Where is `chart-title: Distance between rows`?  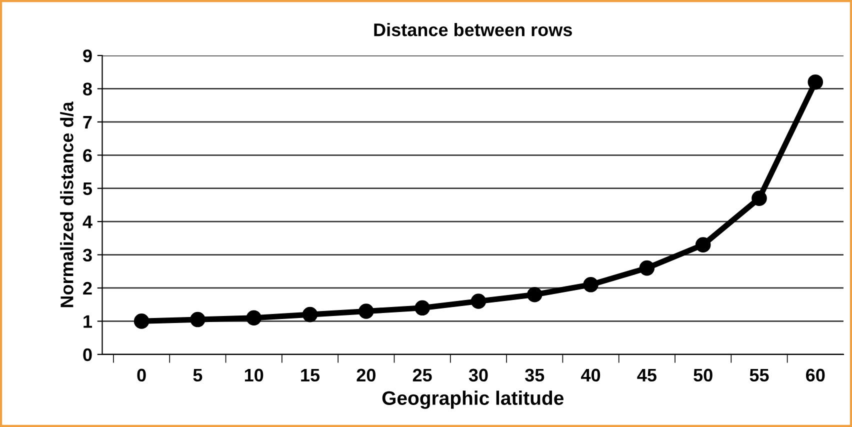 chart-title: Distance between rows is located at coordinates (473, 29).